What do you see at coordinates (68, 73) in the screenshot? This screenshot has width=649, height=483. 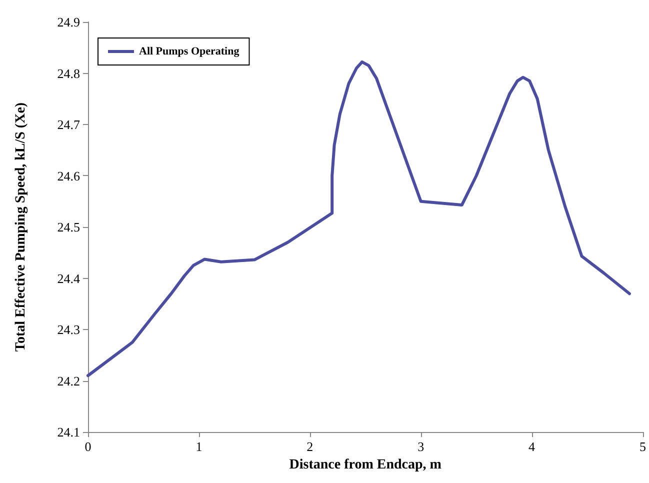 I see `y-tick-label: 24.8` at bounding box center [68, 73].